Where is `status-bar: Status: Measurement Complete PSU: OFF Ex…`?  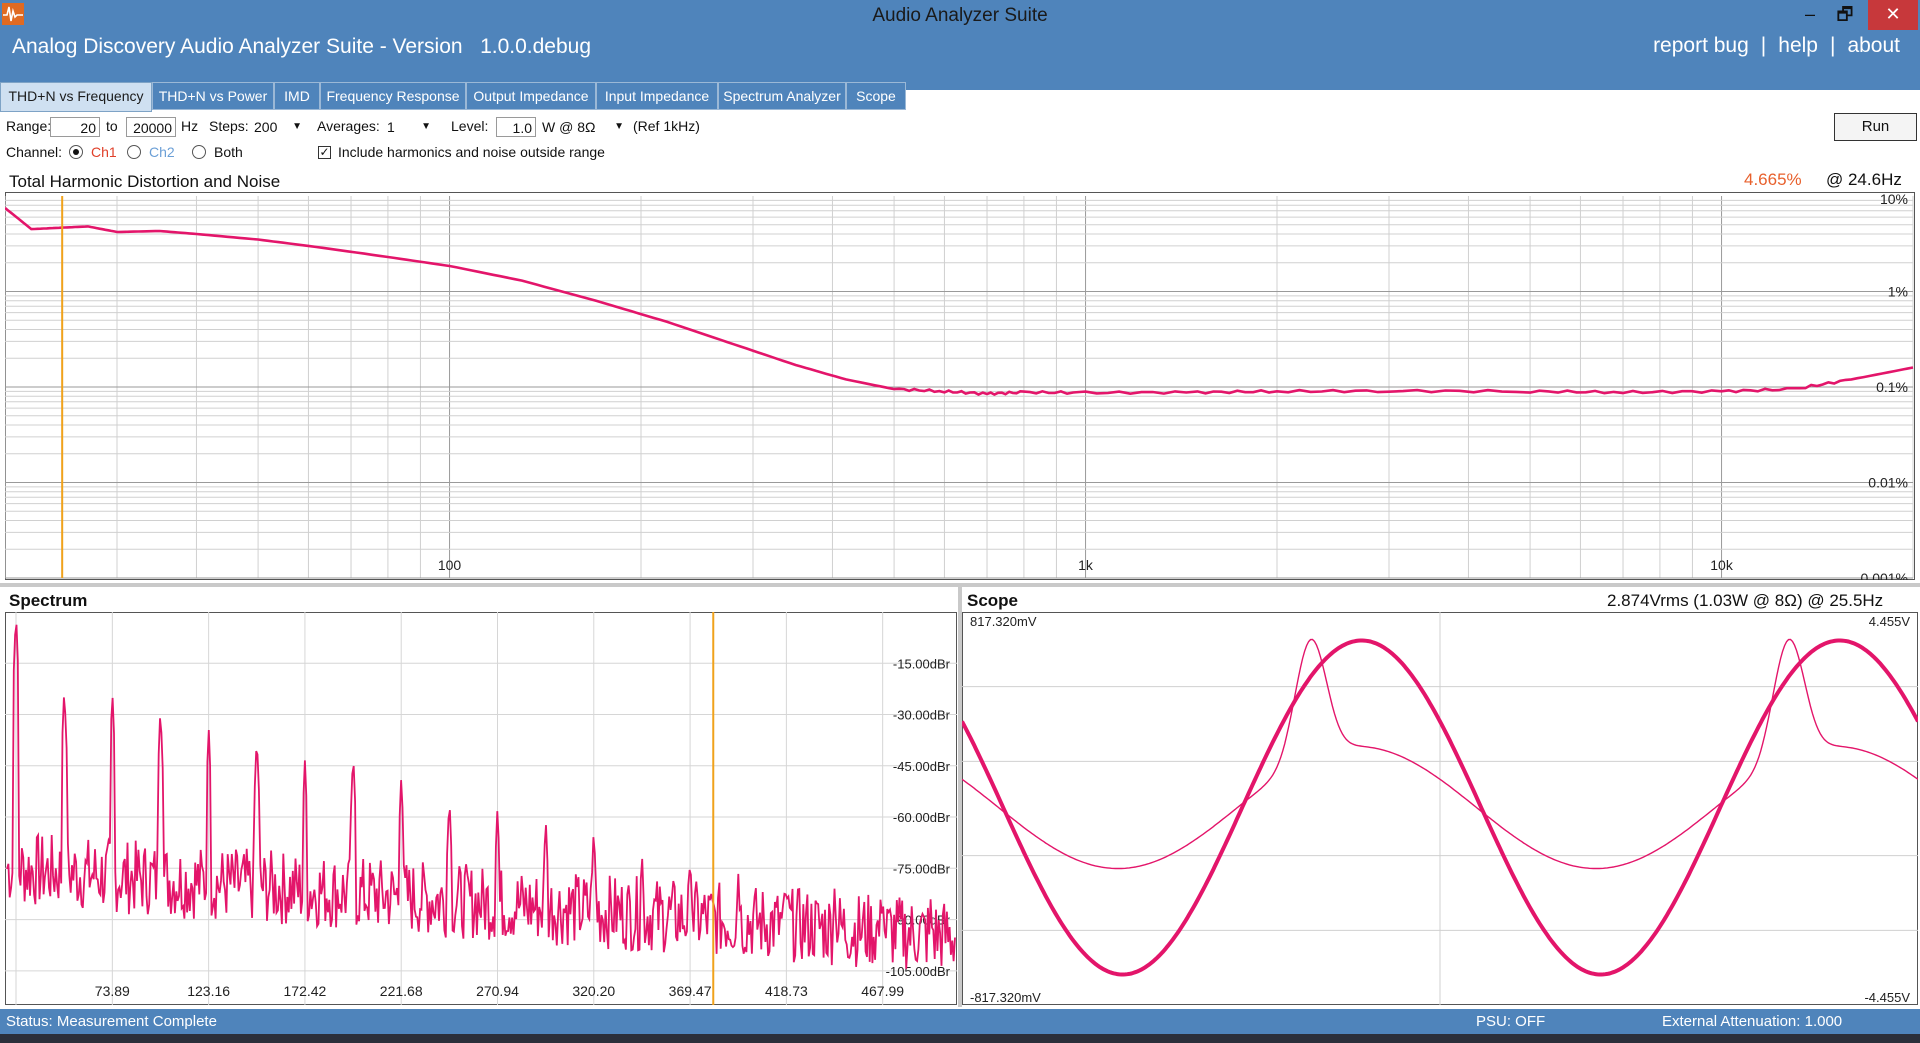
status-bar: Status: Measurement Complete PSU: OFF Ex… is located at coordinates (960, 1021).